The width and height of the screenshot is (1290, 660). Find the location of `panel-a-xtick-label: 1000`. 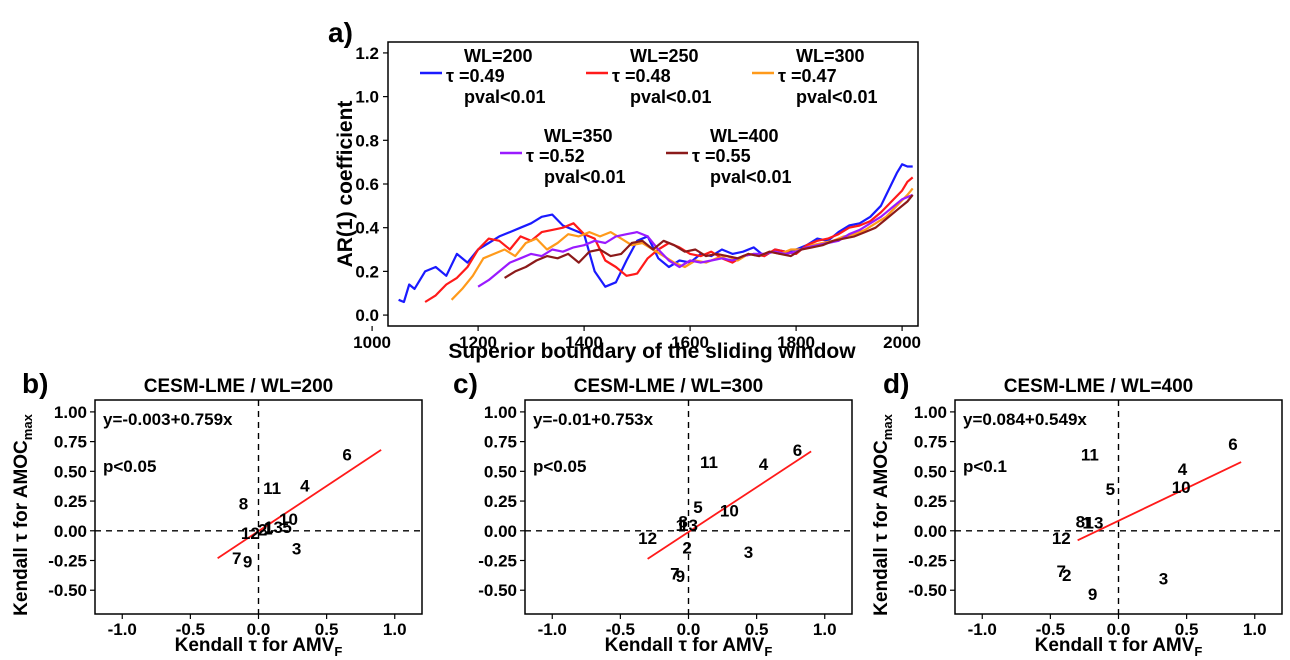

panel-a-xtick-label: 1000 is located at coordinates (372, 342).